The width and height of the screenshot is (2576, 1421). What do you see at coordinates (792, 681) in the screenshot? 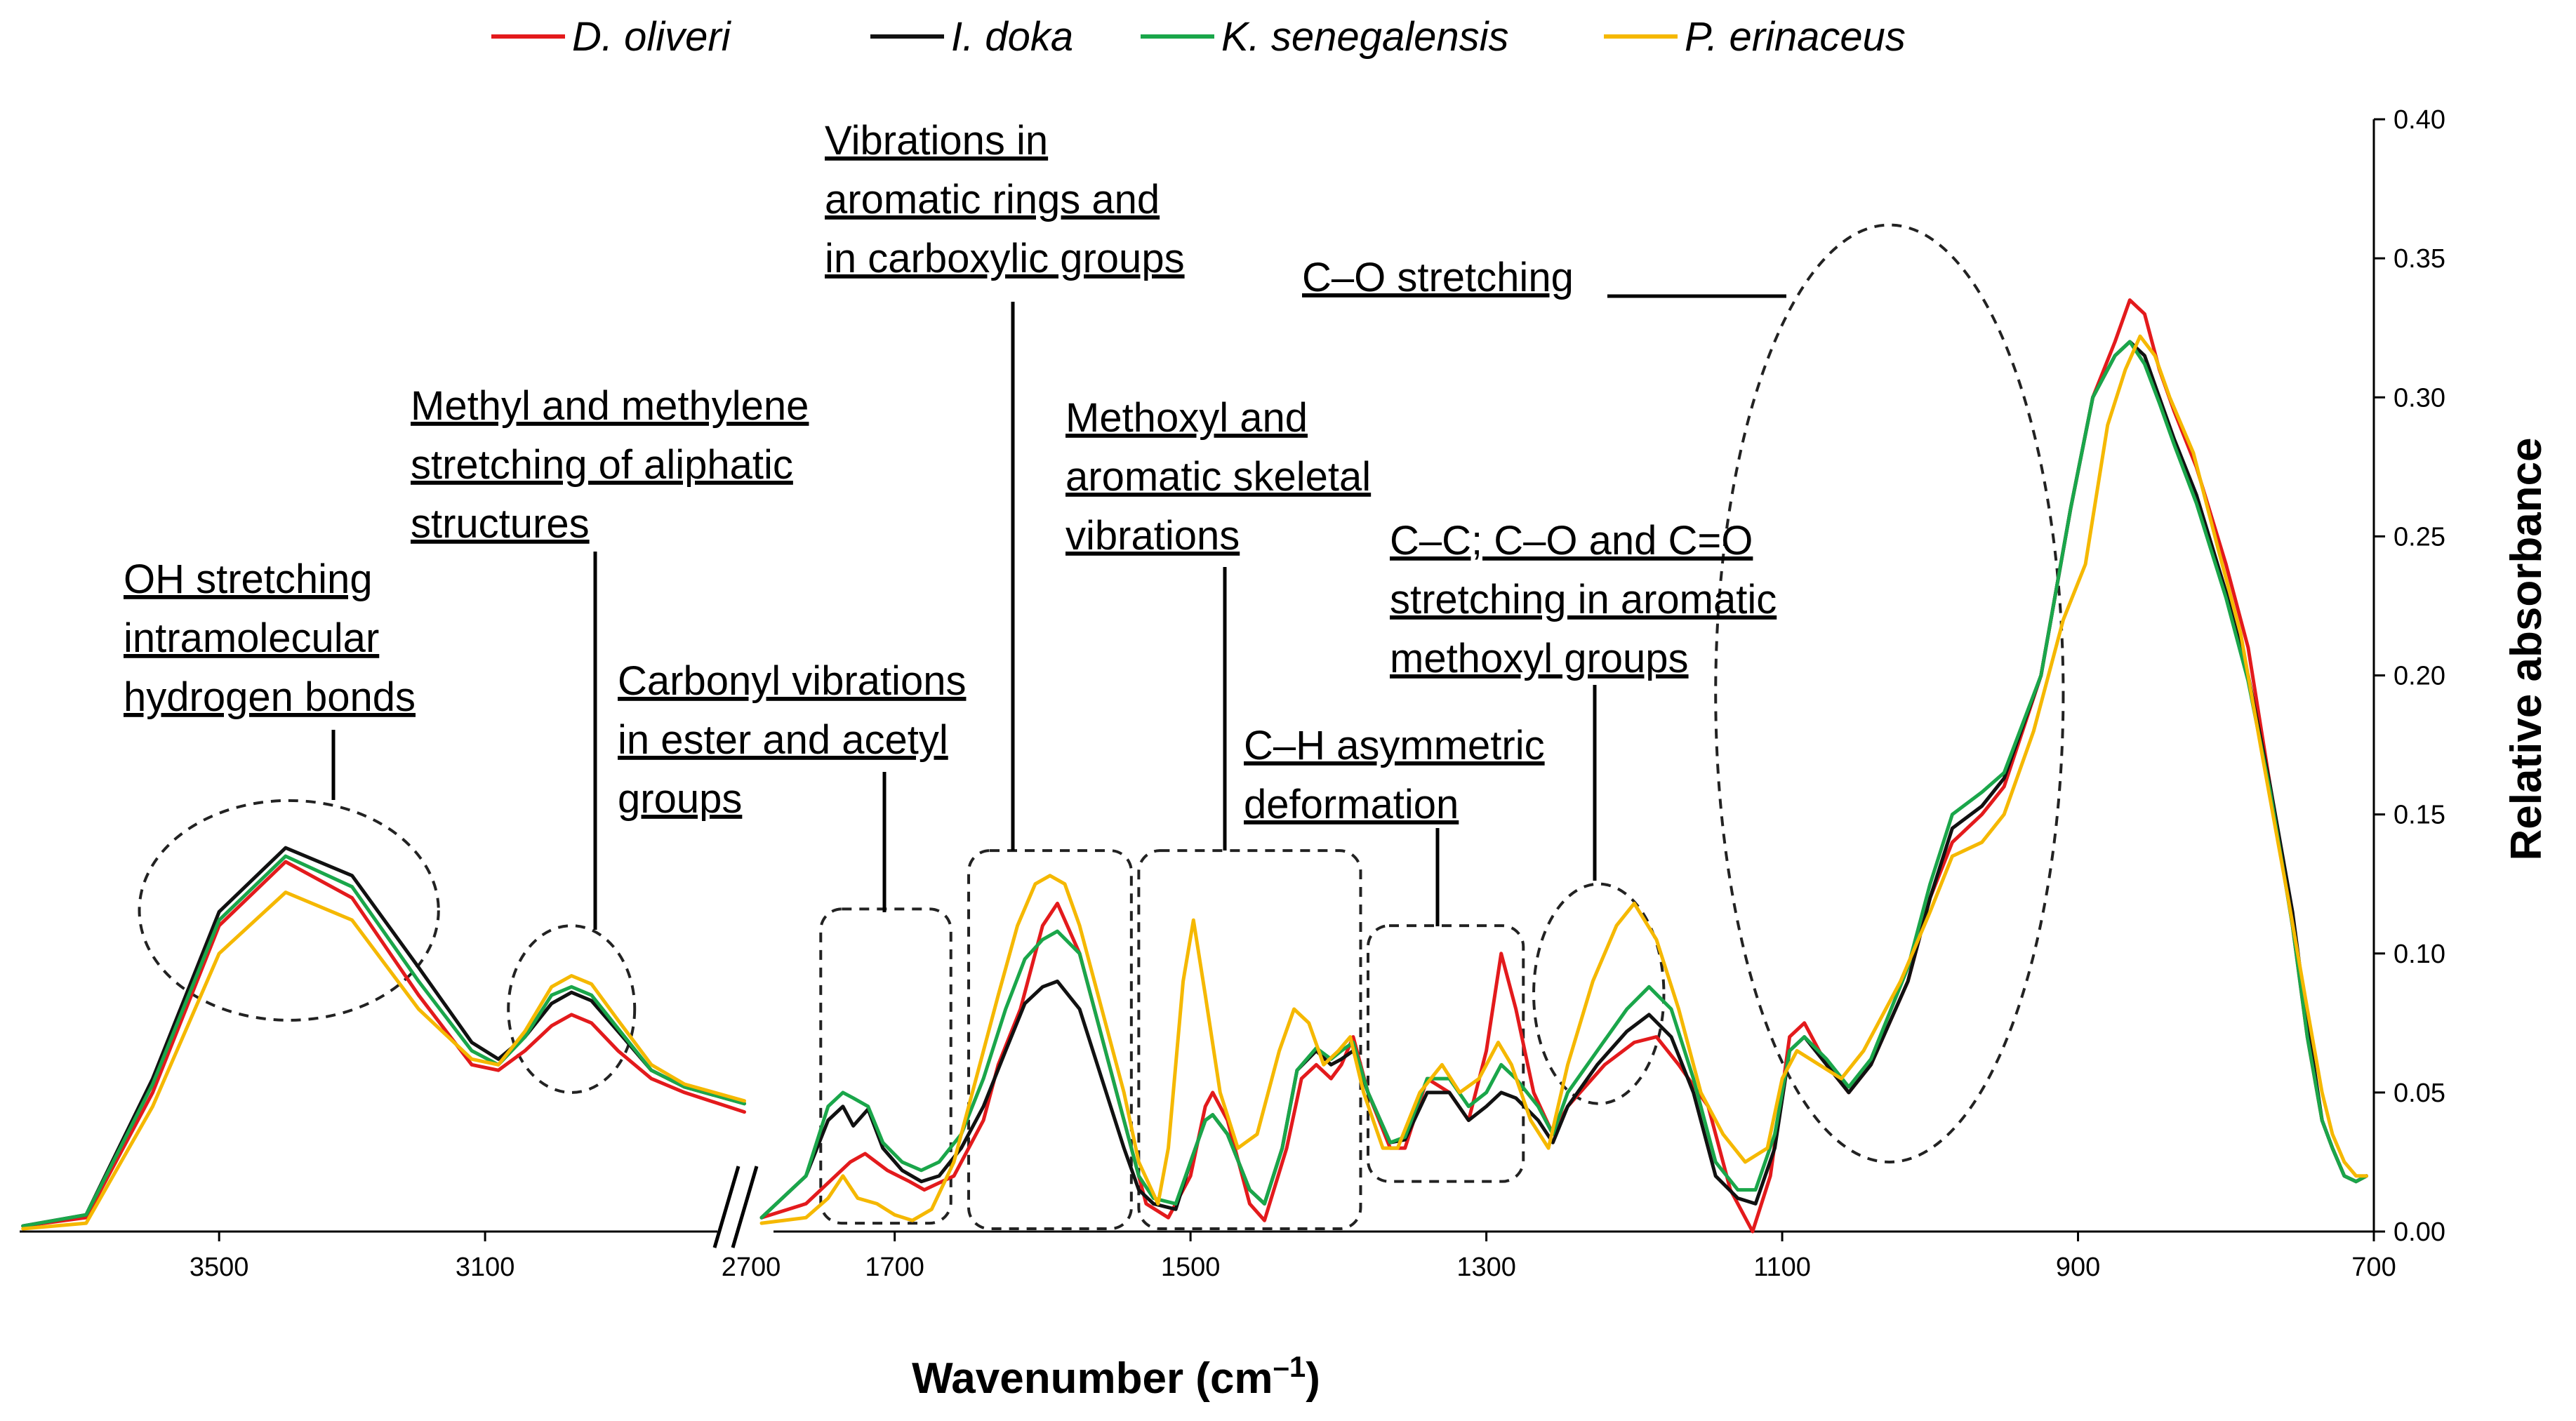
I see `annotation-text: Carbonyl vibrations` at bounding box center [792, 681].